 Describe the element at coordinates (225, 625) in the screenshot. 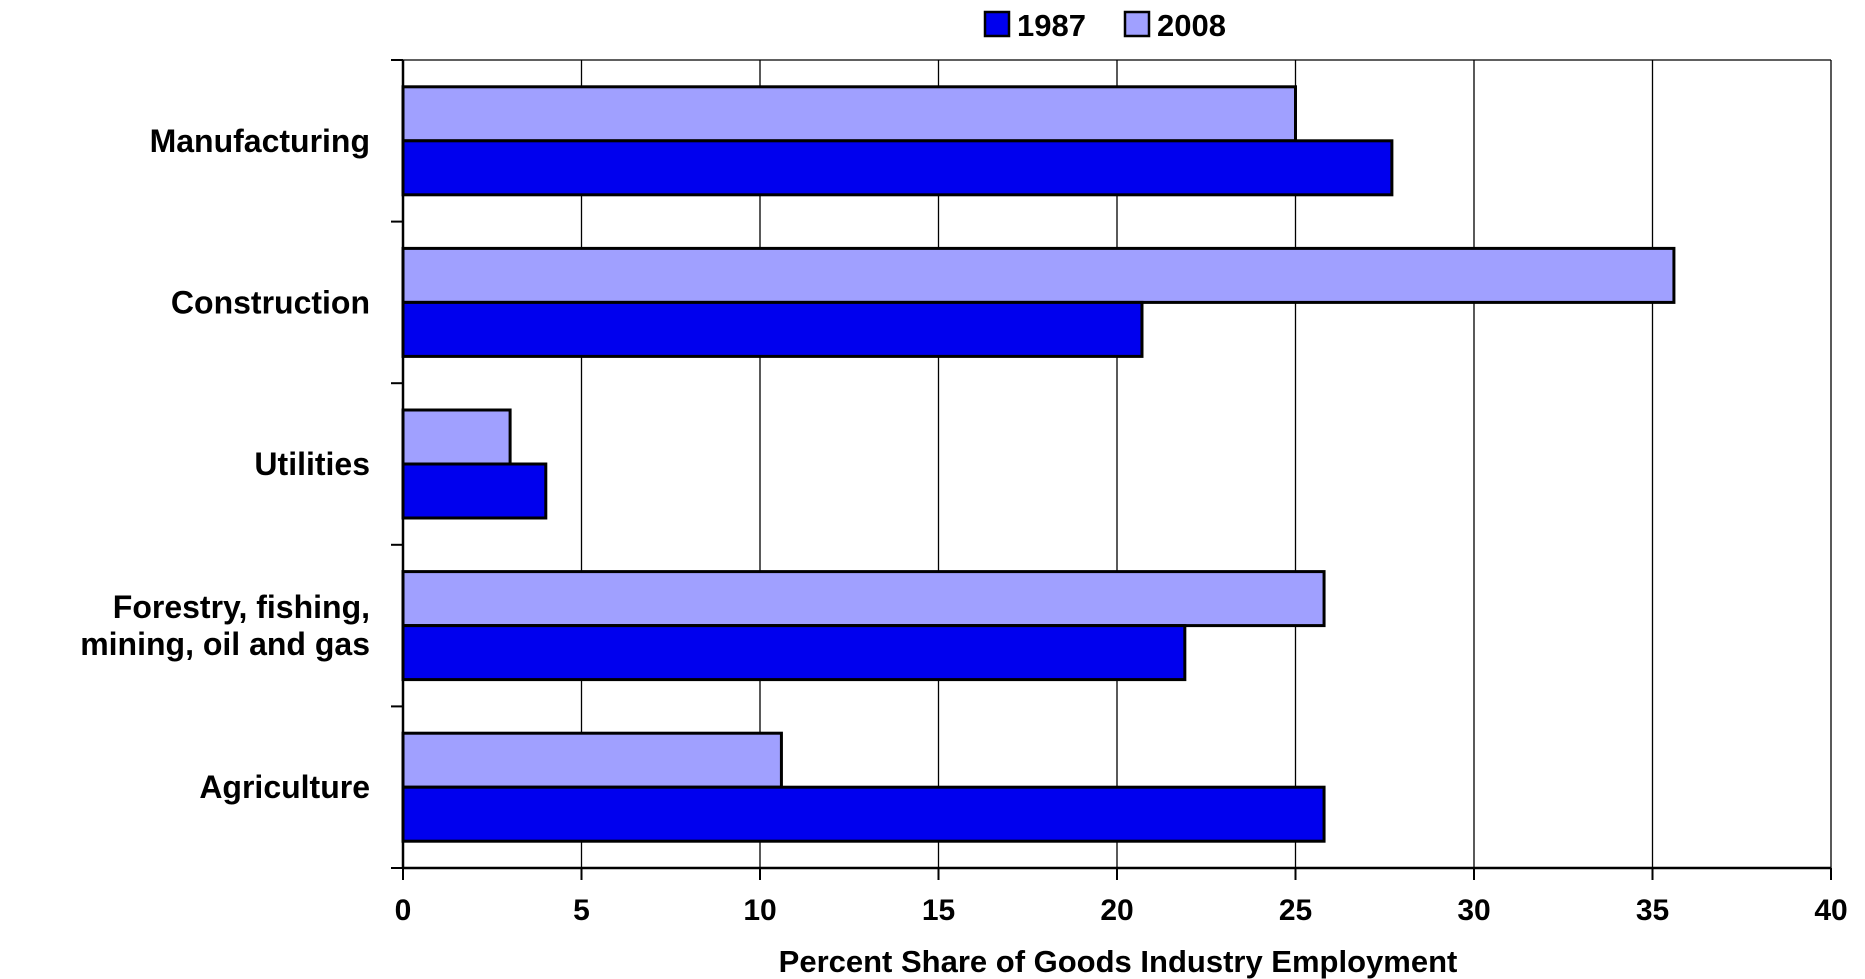

I see `category-label-3: Forestry, fishing, mining, oil and gas` at that location.